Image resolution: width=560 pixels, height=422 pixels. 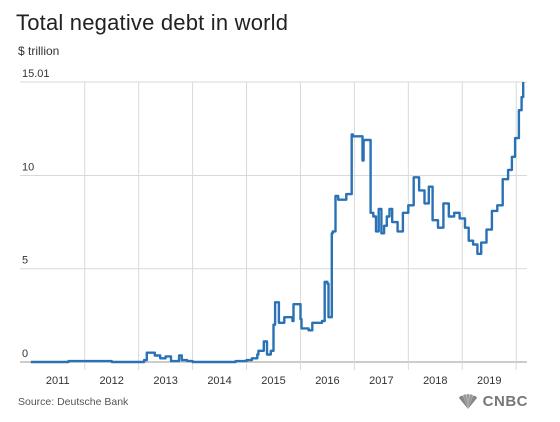 I want to click on chart-title: Total negative debt in world, so click(x=152, y=22).